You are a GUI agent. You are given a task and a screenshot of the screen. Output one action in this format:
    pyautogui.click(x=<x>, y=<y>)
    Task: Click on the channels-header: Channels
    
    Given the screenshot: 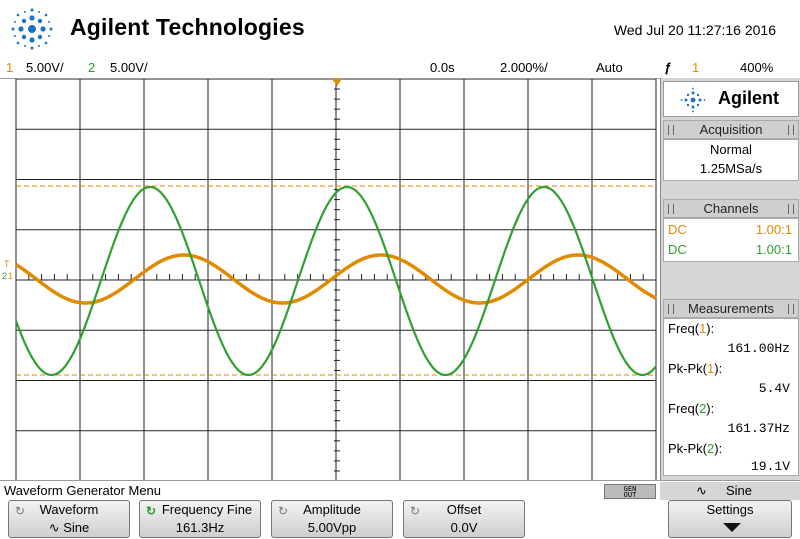 What is the action you would take?
    pyautogui.click(x=731, y=208)
    